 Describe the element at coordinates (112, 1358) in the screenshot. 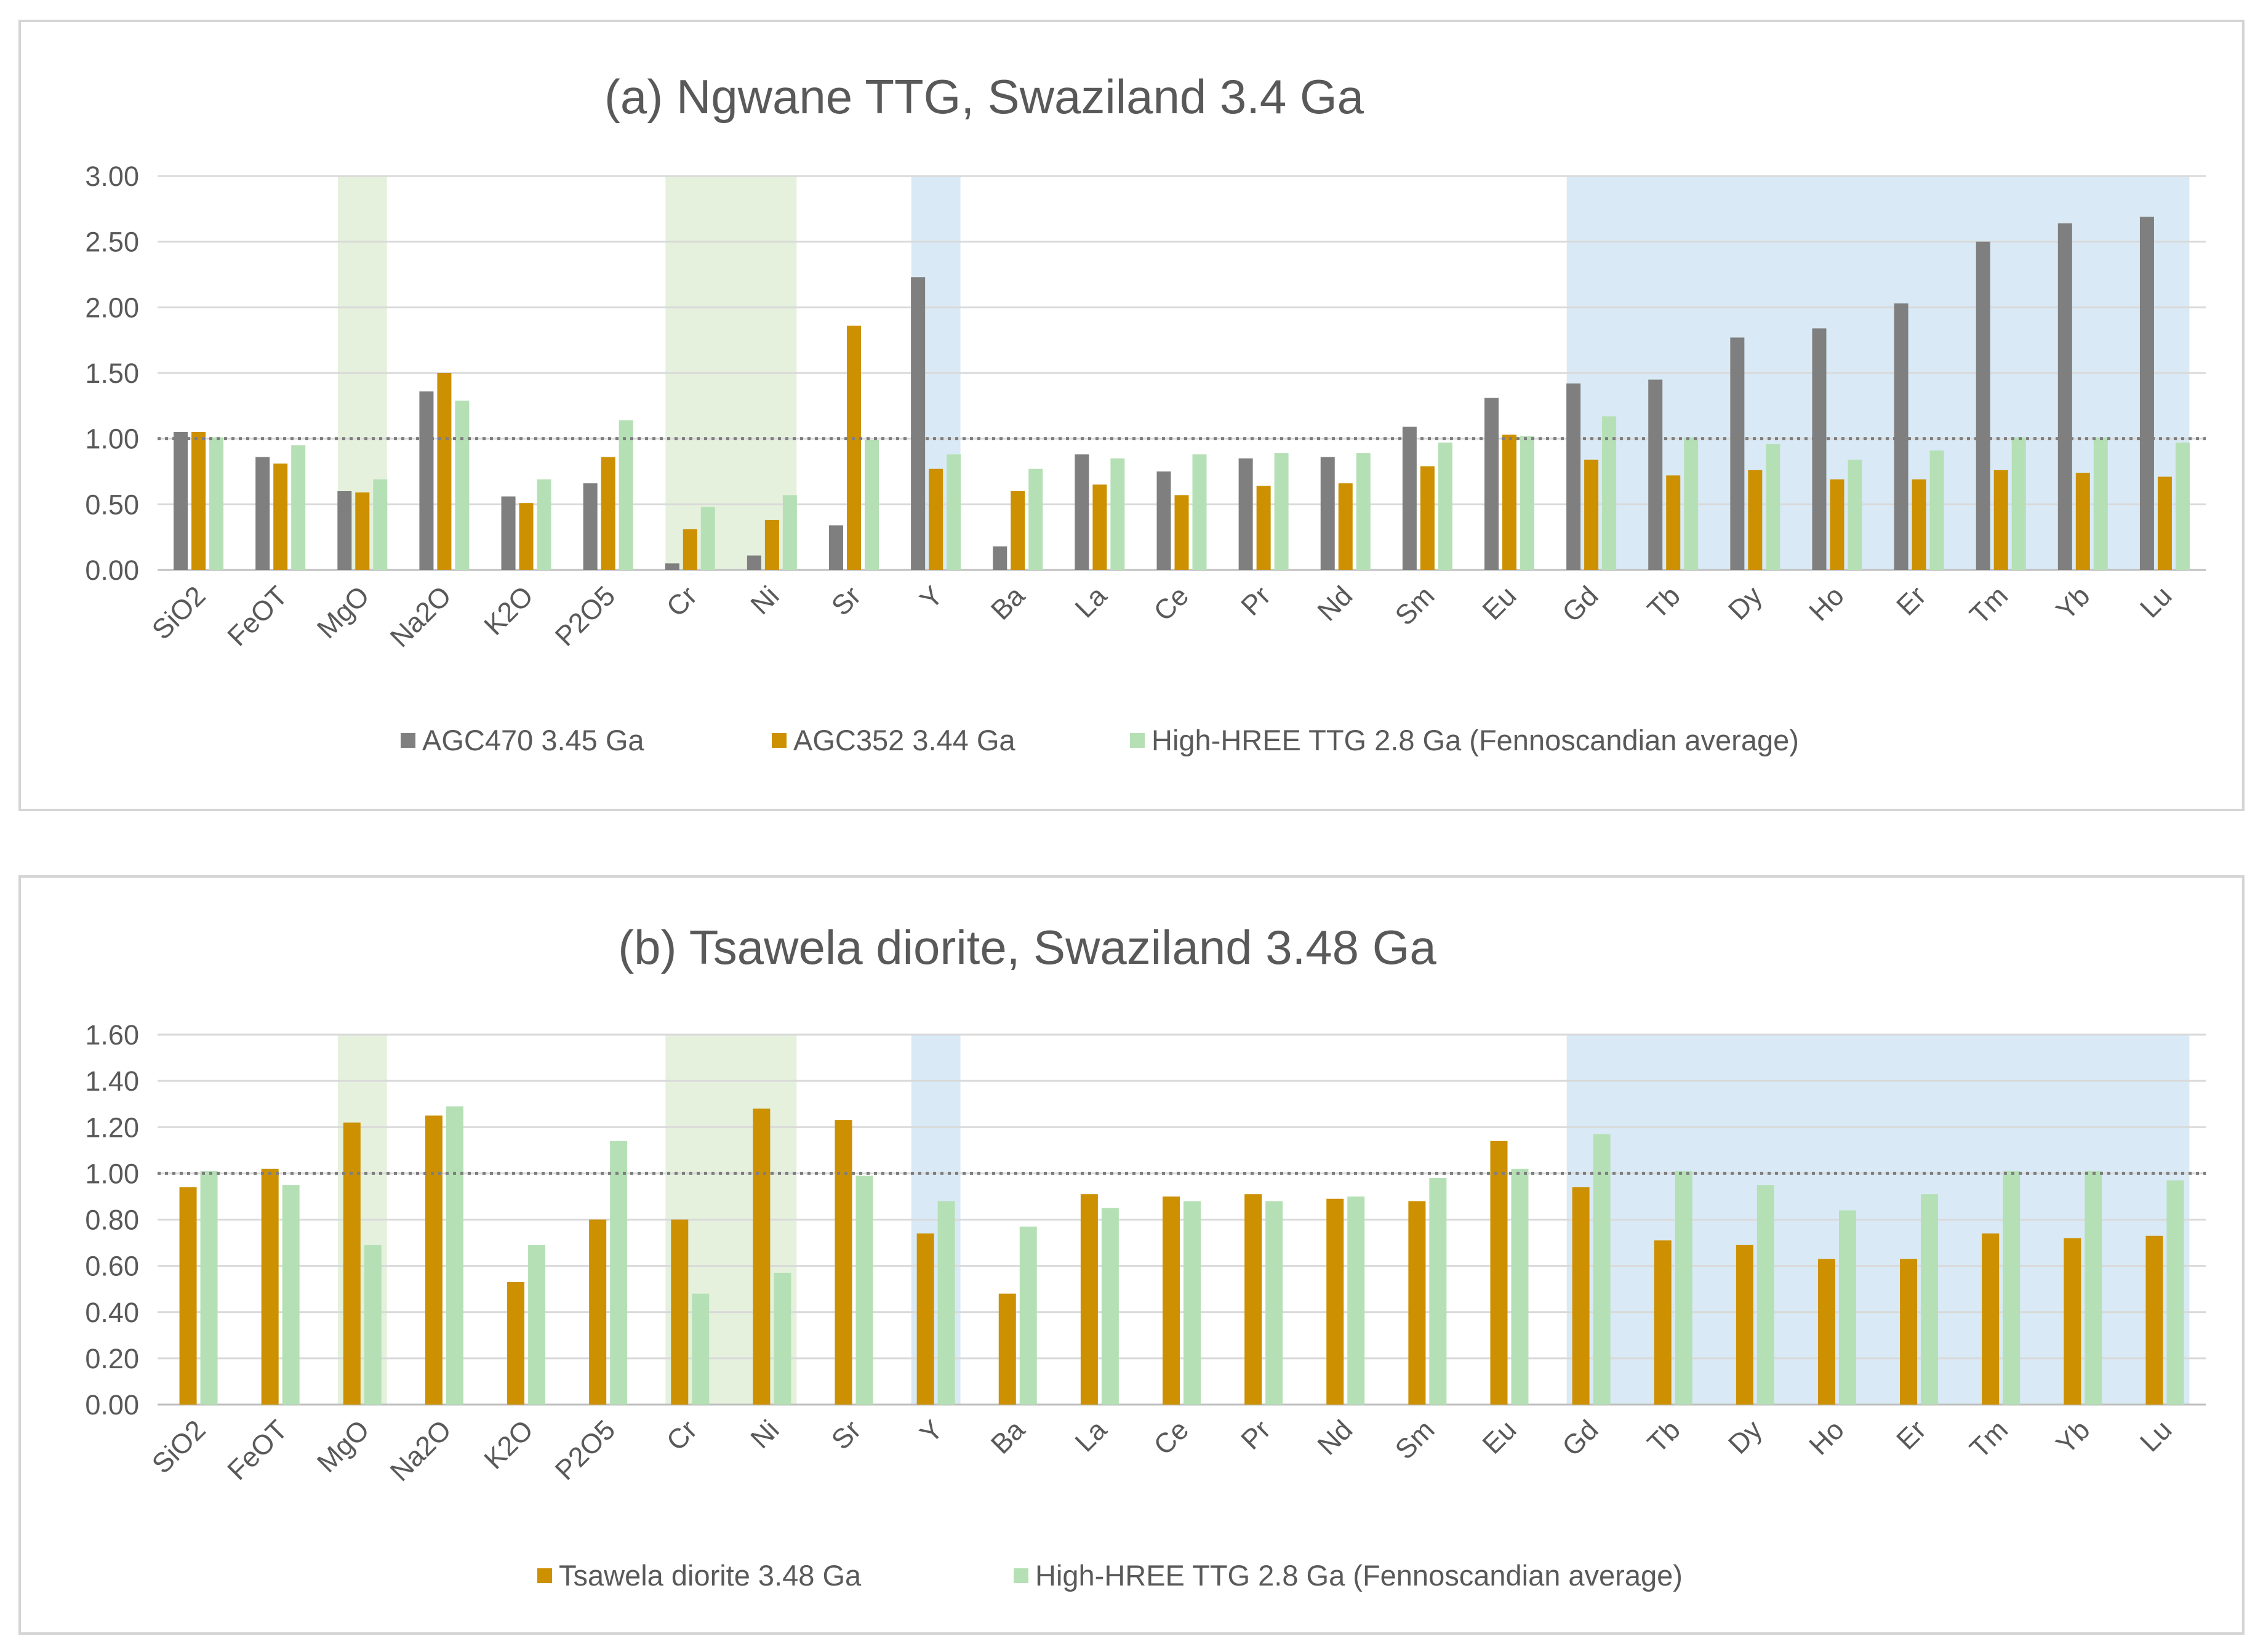

I see `y-tick-label: 0.20` at that location.